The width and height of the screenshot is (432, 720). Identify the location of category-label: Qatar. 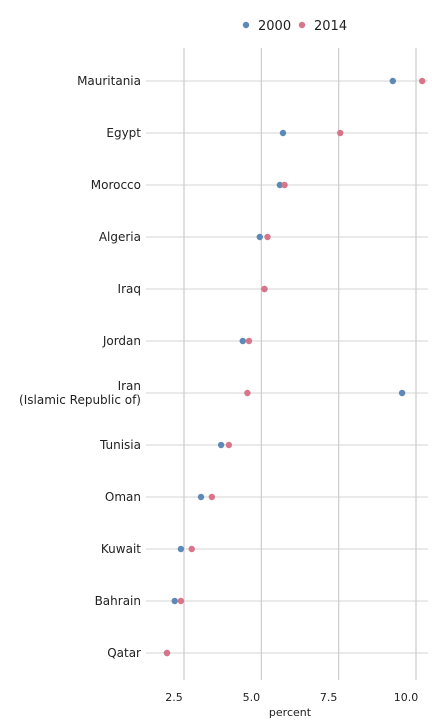
(124, 653).